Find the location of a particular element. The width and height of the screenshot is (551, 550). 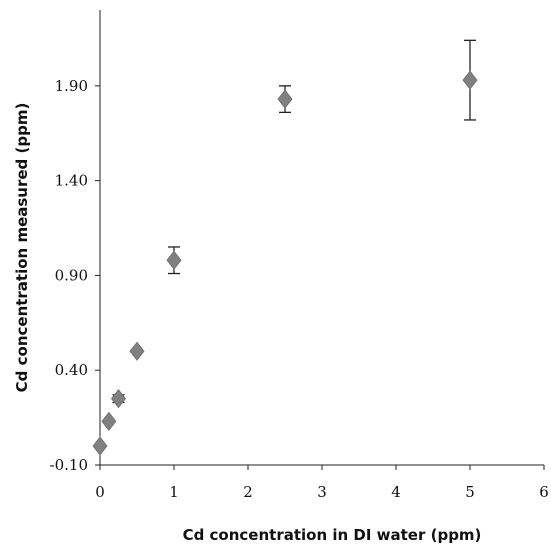

y-axis-label: Cd concentration measured (ppm) is located at coordinates (22, 248).